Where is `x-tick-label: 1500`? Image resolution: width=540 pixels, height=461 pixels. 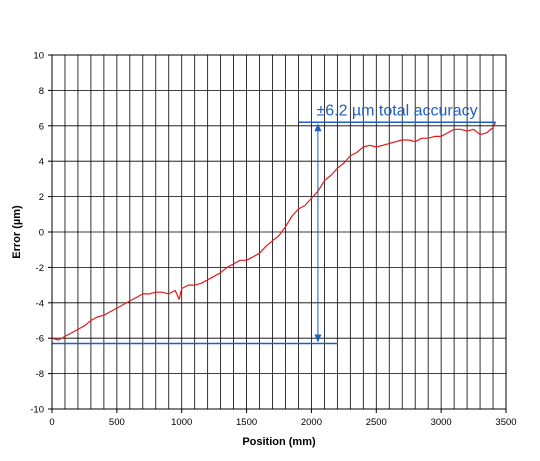 x-tick-label: 1500 is located at coordinates (246, 422).